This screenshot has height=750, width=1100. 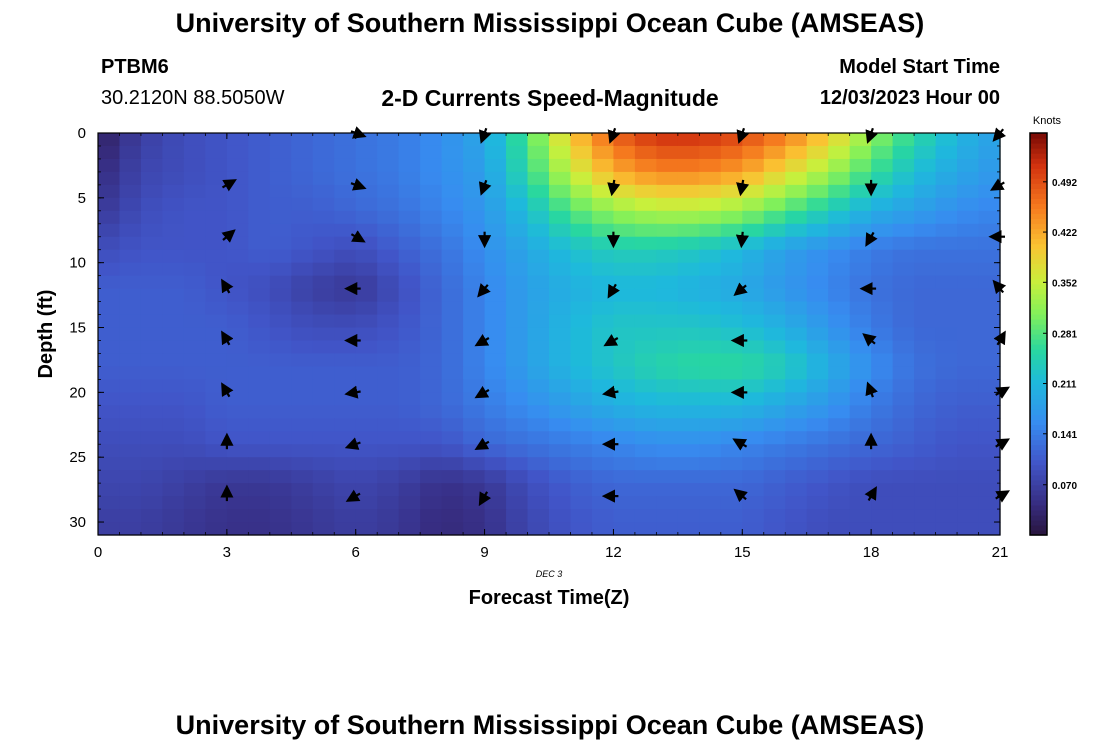 What do you see at coordinates (77, 263) in the screenshot?
I see `y-tick-label: 10` at bounding box center [77, 263].